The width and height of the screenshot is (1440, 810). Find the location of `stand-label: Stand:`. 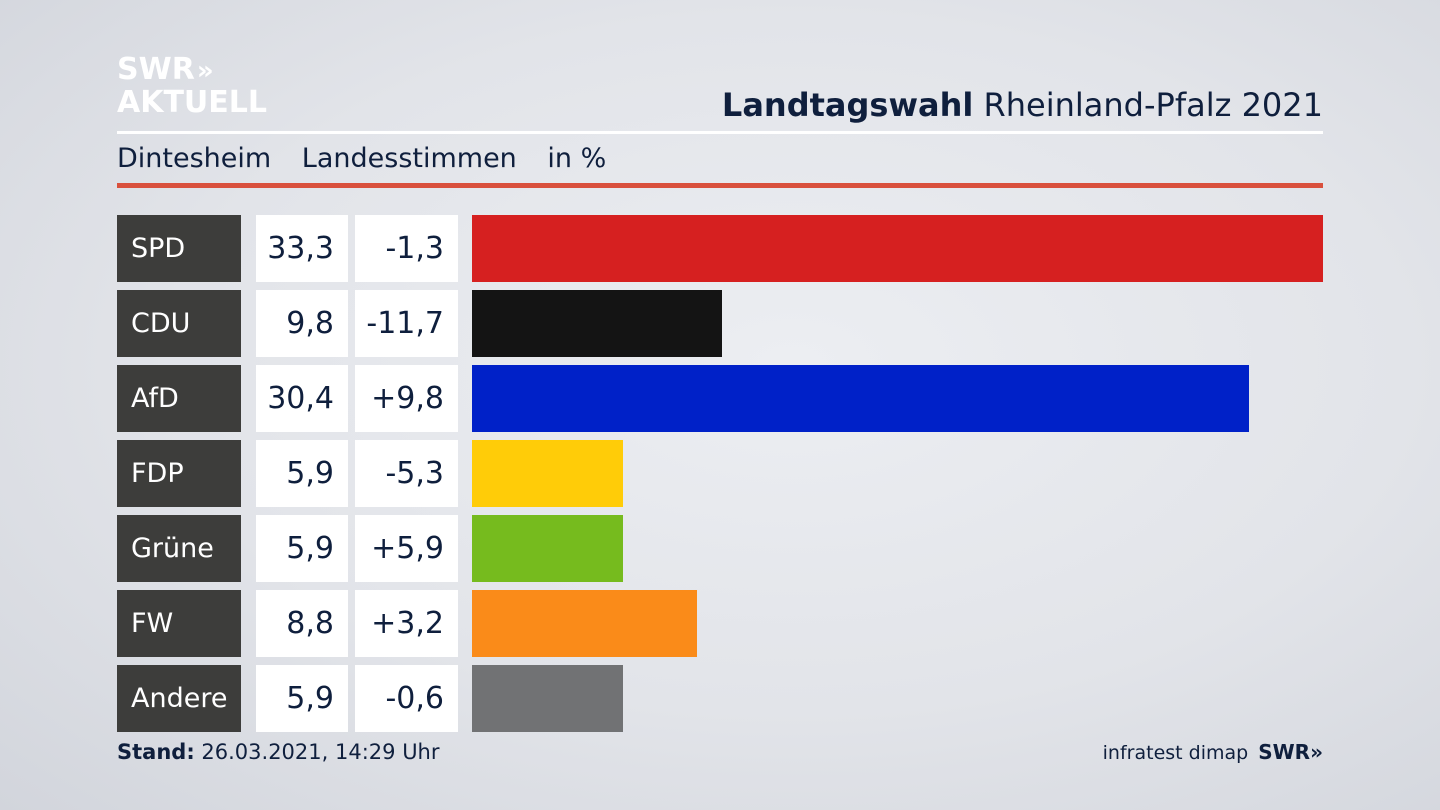

stand-label: Stand: is located at coordinates (156, 752).